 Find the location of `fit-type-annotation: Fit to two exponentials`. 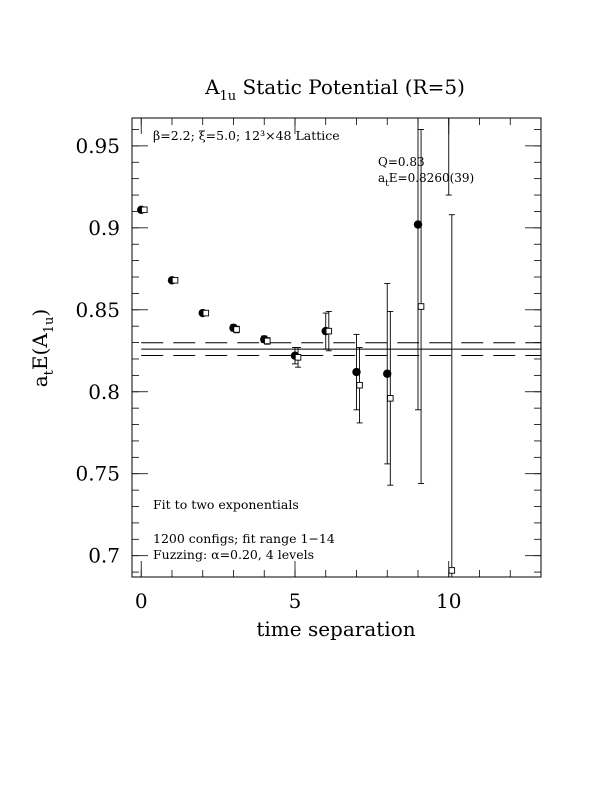

fit-type-annotation: Fit to two exponentials is located at coordinates (226, 504).